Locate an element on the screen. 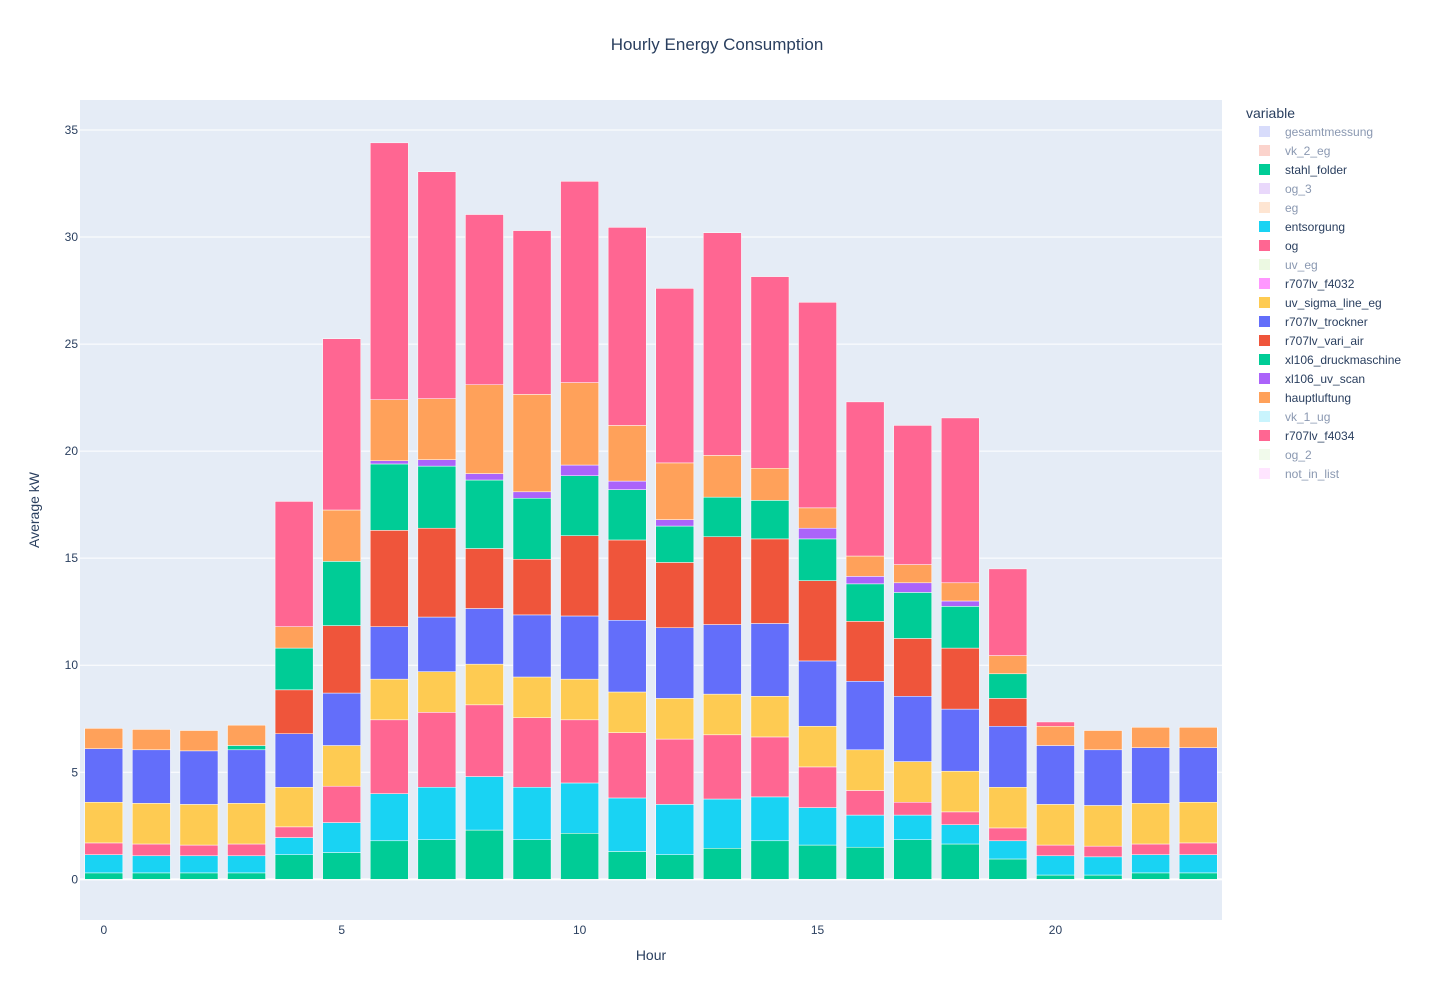 This screenshot has height=1005, width=1434. legend-item: r707lv_trockner is located at coordinates (1313, 322).